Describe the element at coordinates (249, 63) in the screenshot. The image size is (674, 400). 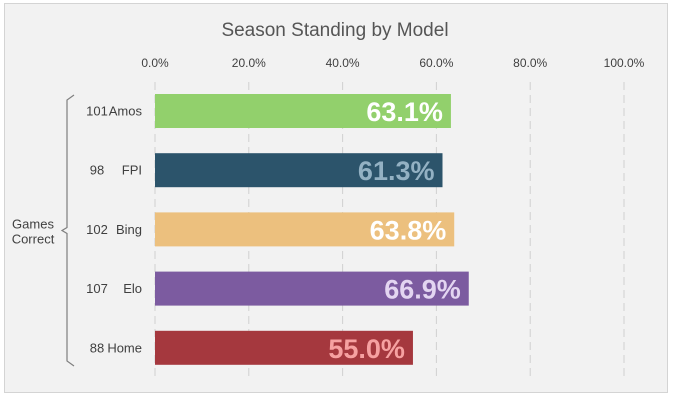
I see `x-tick-label: 20.0%` at that location.